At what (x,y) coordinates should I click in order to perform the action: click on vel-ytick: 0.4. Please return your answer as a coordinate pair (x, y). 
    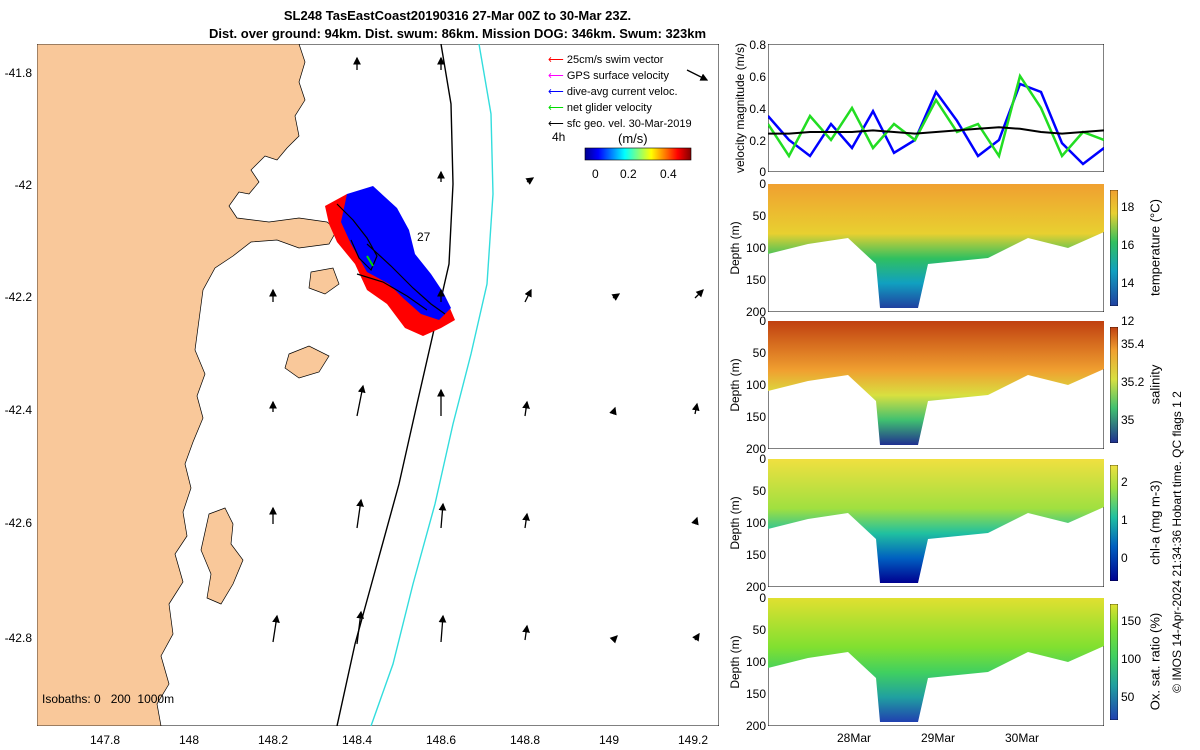
    Looking at the image, I should click on (757, 109).